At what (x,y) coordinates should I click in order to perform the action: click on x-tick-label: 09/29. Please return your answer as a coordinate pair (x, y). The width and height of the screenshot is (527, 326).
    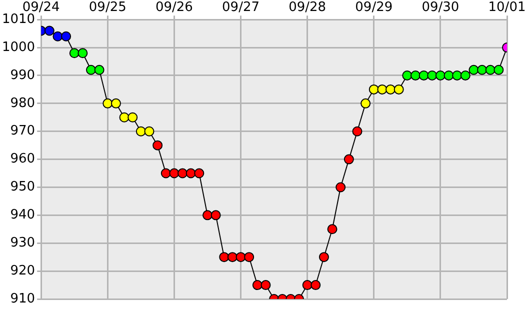
    Looking at the image, I should click on (374, 8).